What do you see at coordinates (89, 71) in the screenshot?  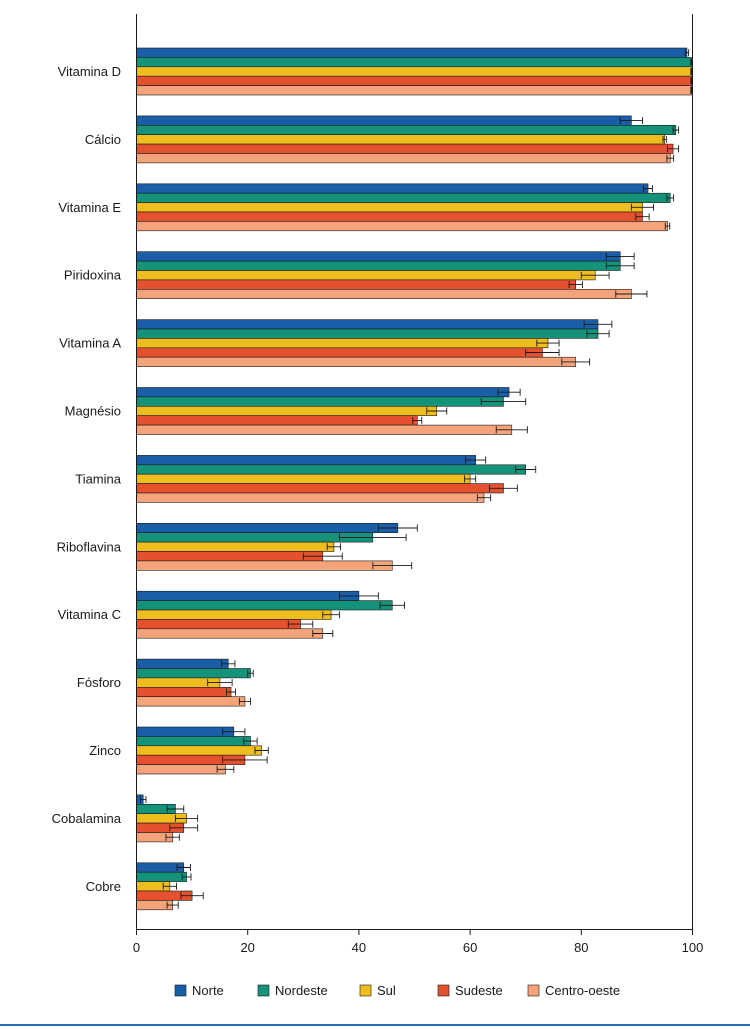 I see `category-label: Vitamina D` at bounding box center [89, 71].